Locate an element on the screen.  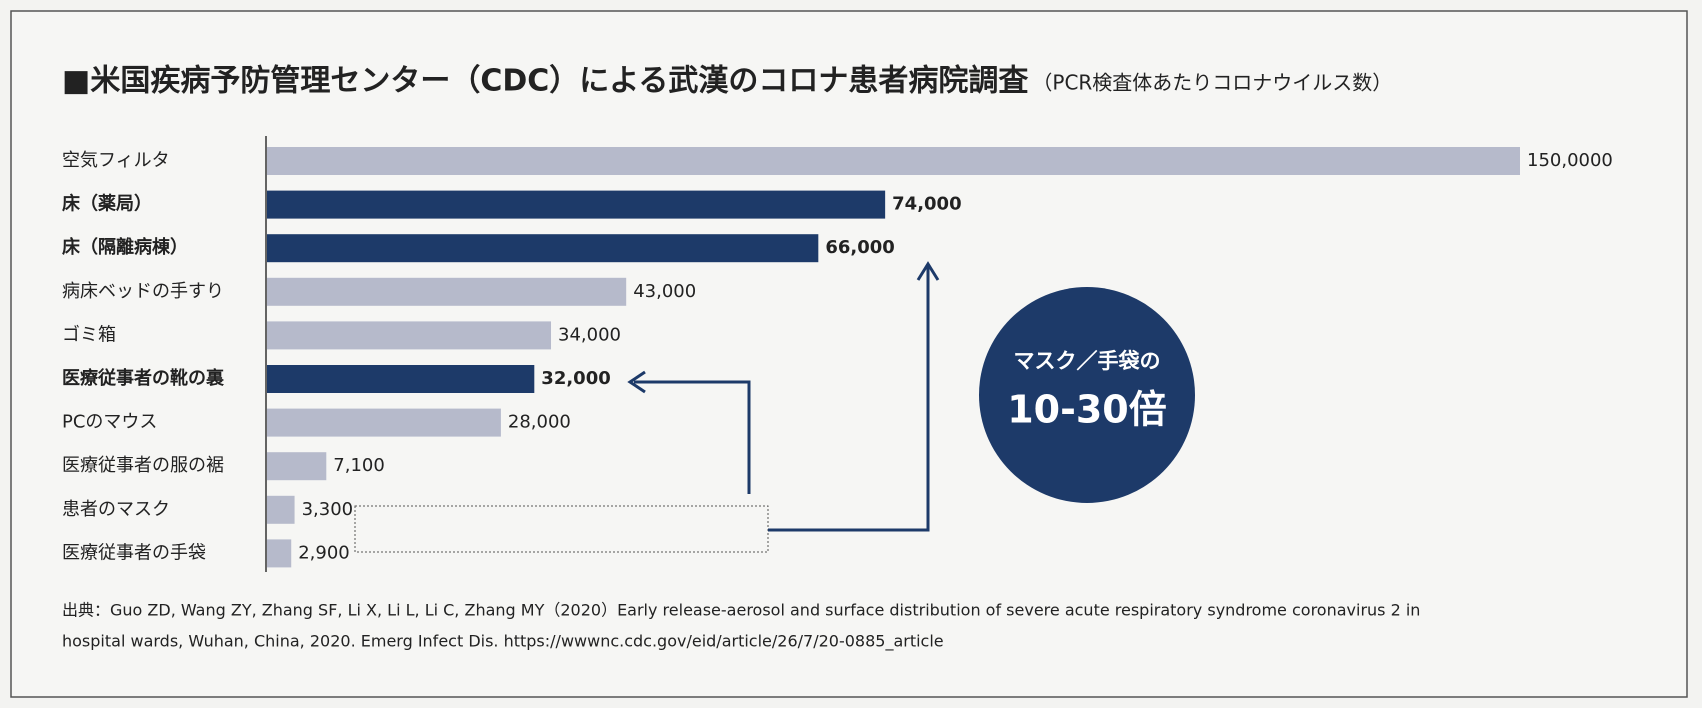
y-tick-label: 病床ベッドの手すり is located at coordinates (143, 291).